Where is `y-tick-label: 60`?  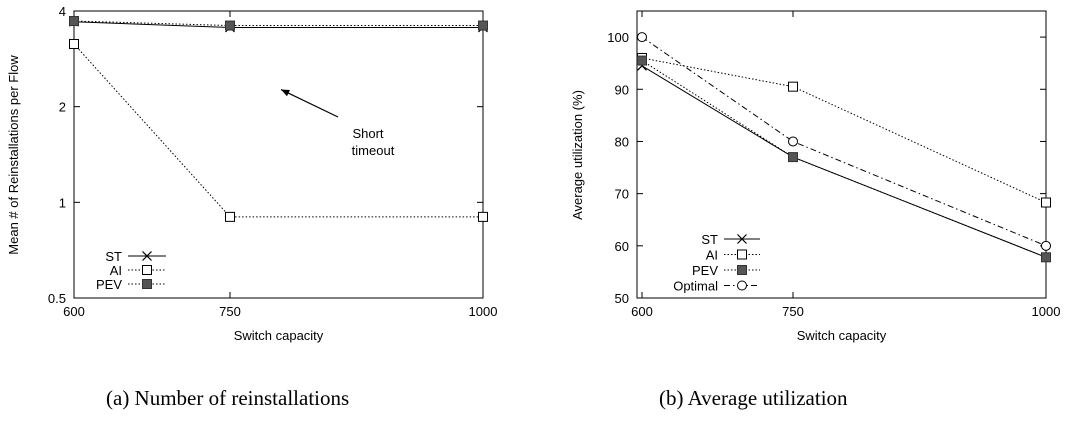
y-tick-label: 60 is located at coordinates (622, 246).